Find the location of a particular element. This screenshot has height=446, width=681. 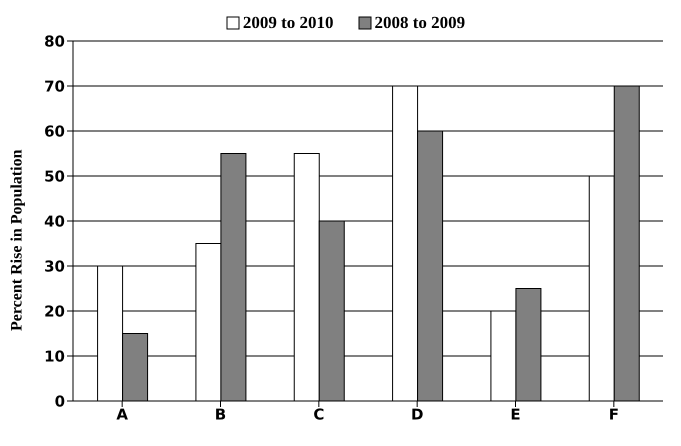

x-tick-label: D is located at coordinates (417, 415).